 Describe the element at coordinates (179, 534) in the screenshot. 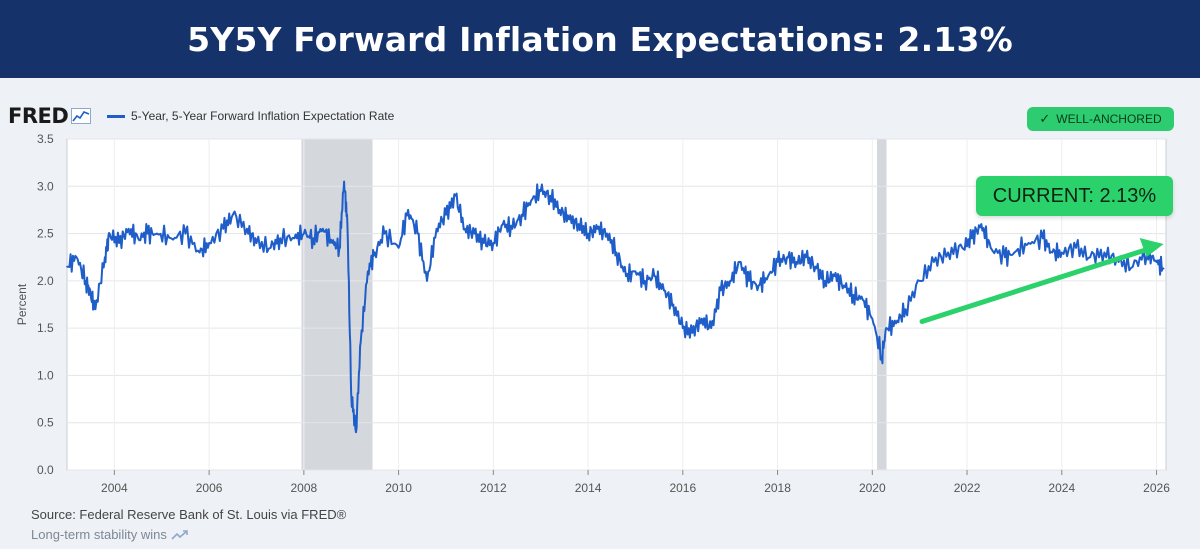

I see `trend-up-icon` at that location.